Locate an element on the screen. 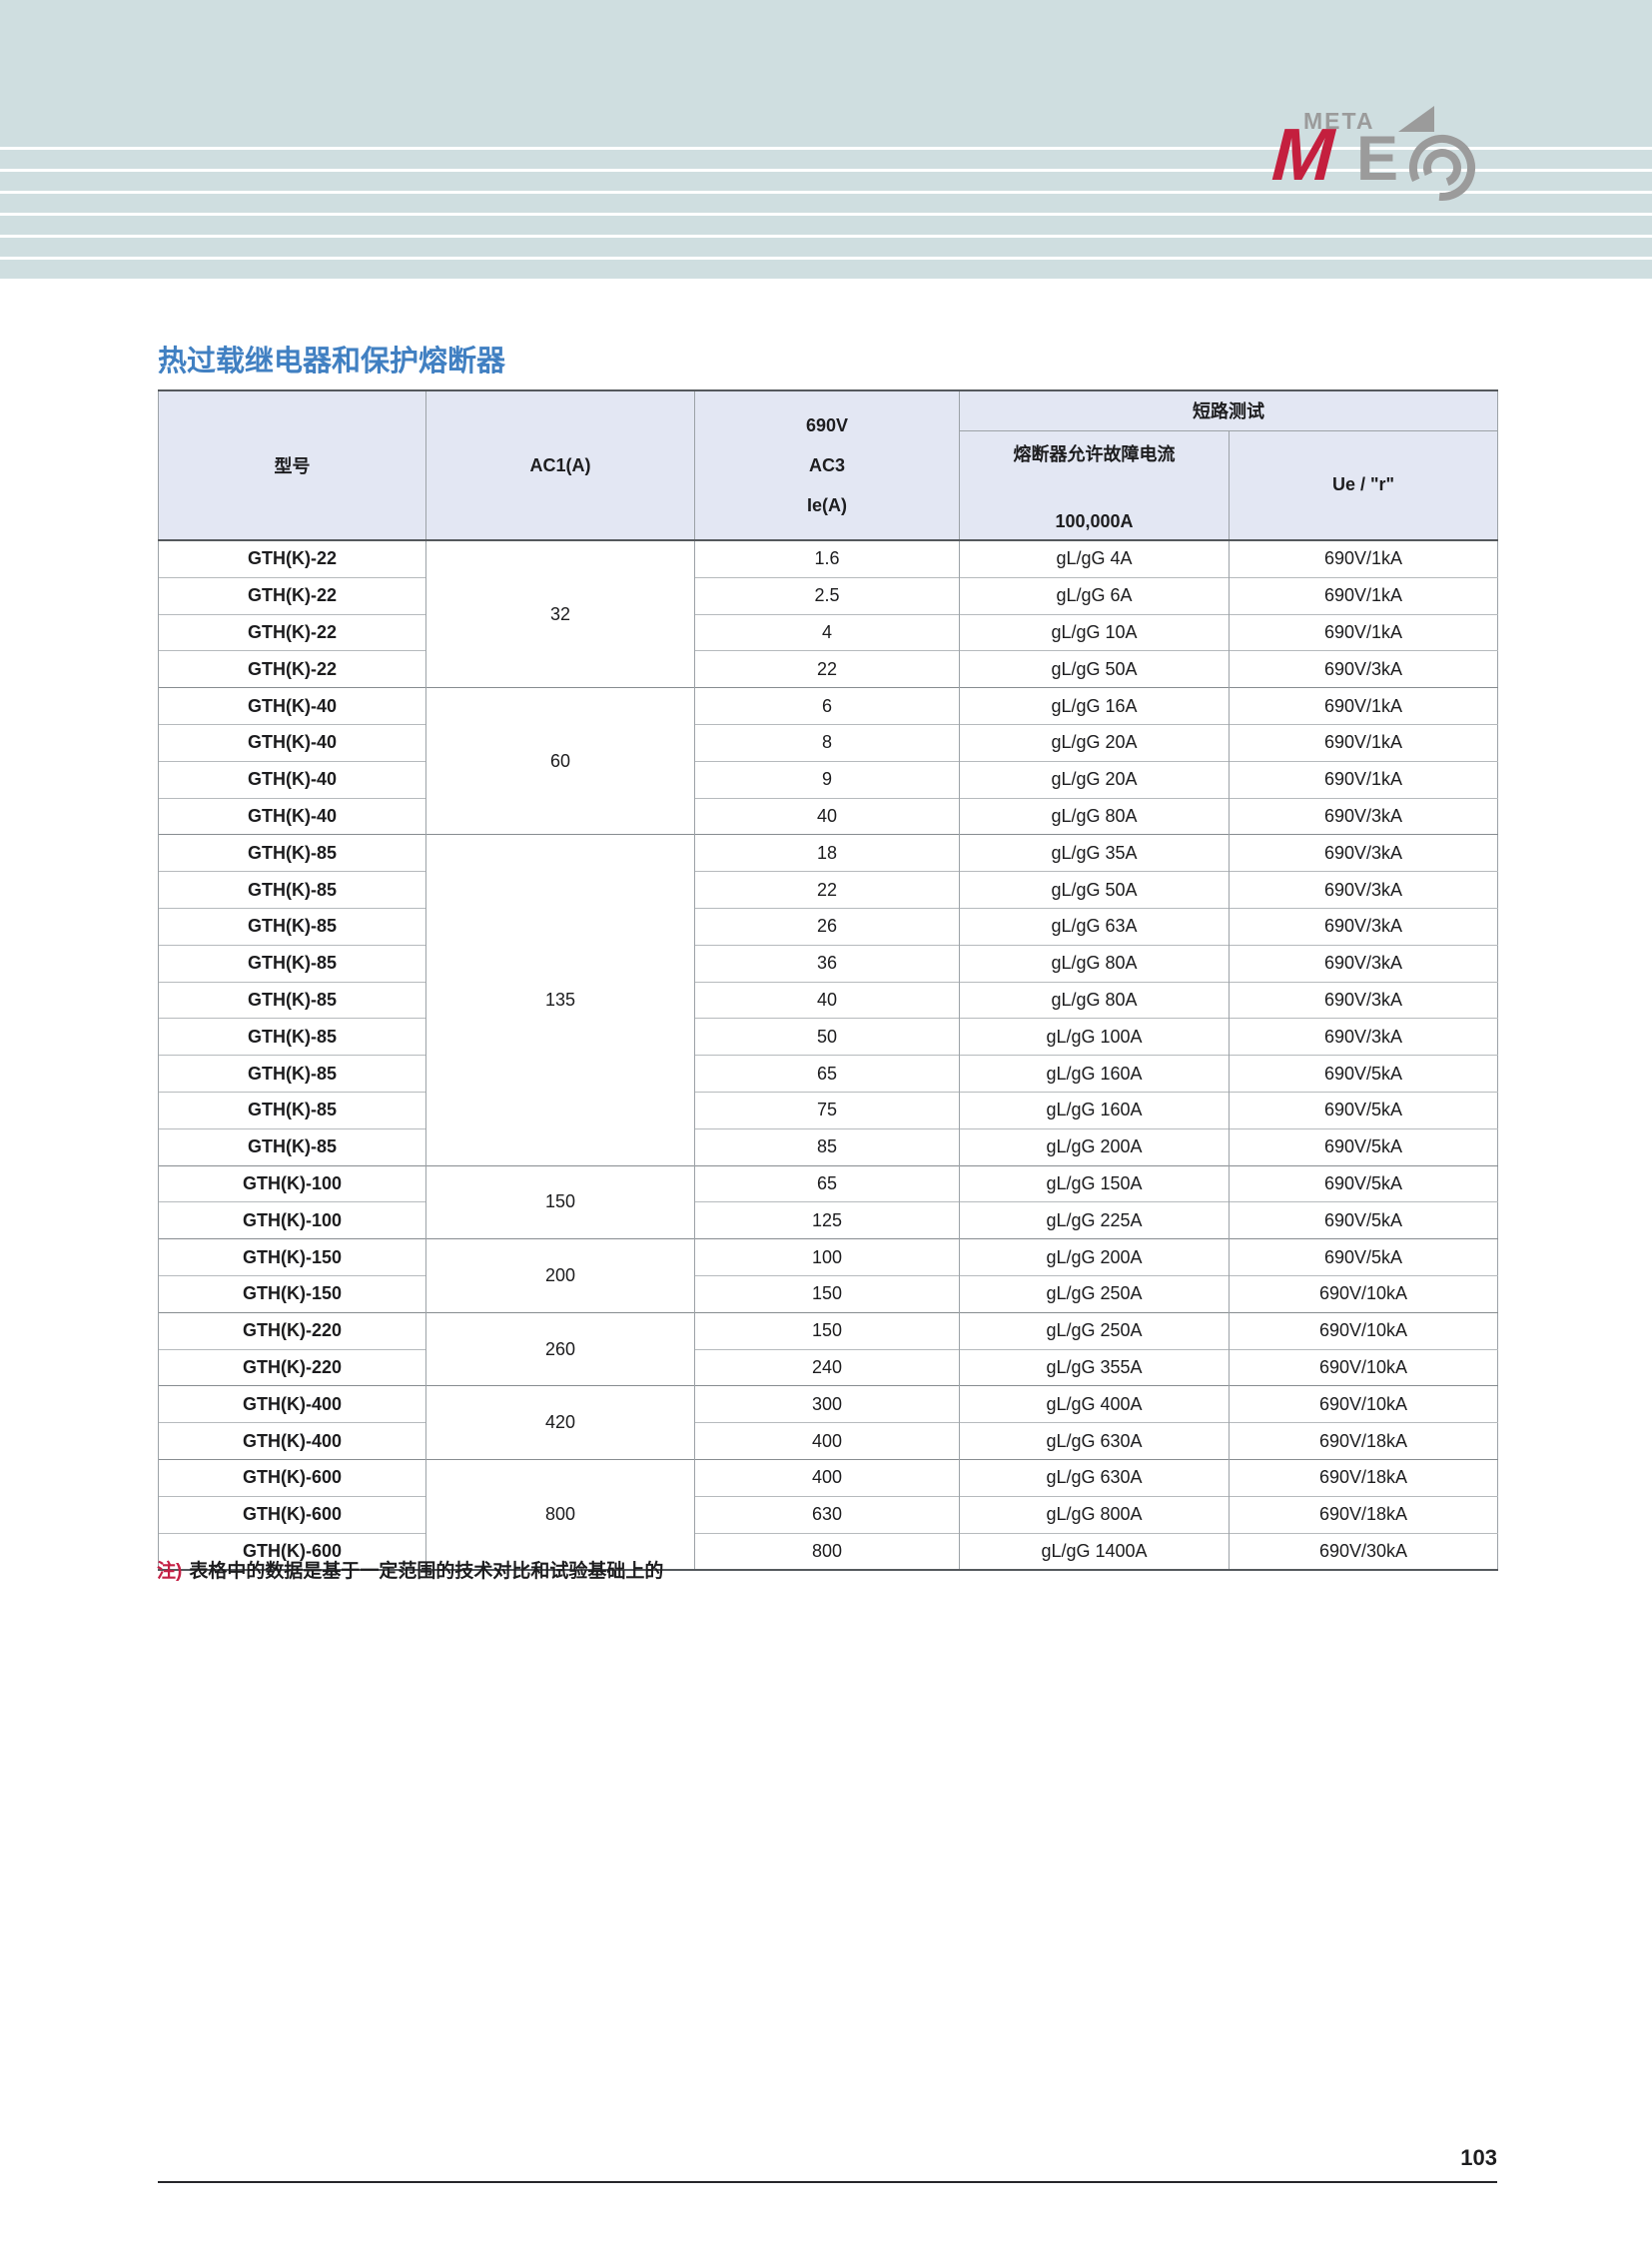 The image size is (1652, 2242). table-row: GTH(K)-85 40 gL/gG 80A 690V/3kA is located at coordinates (828, 1000).